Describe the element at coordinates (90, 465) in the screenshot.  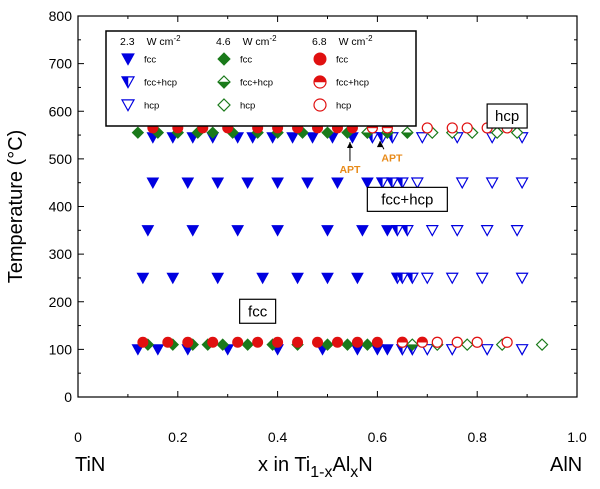
I see `tin-label: TiN` at that location.